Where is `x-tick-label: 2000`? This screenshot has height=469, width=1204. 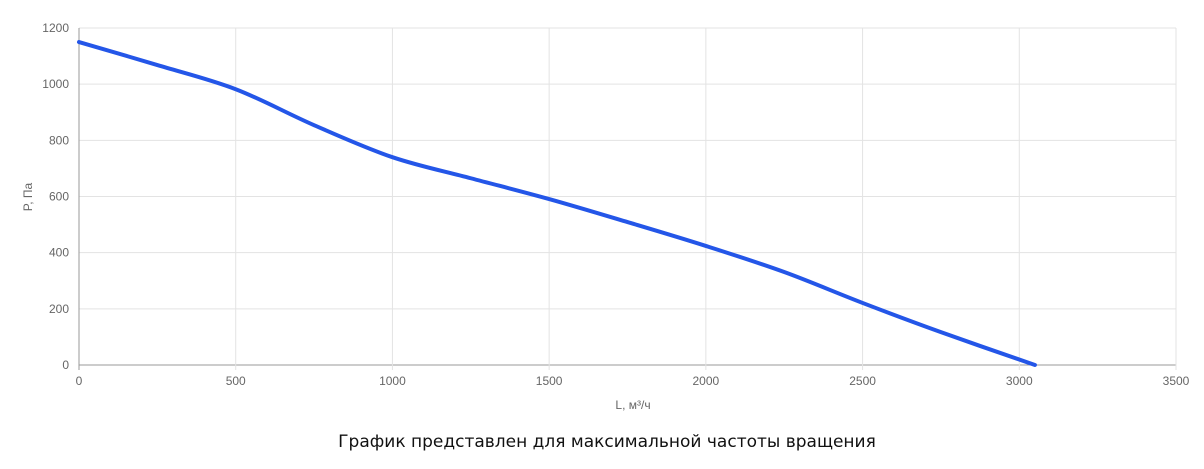
x-tick-label: 2000 is located at coordinates (706, 381).